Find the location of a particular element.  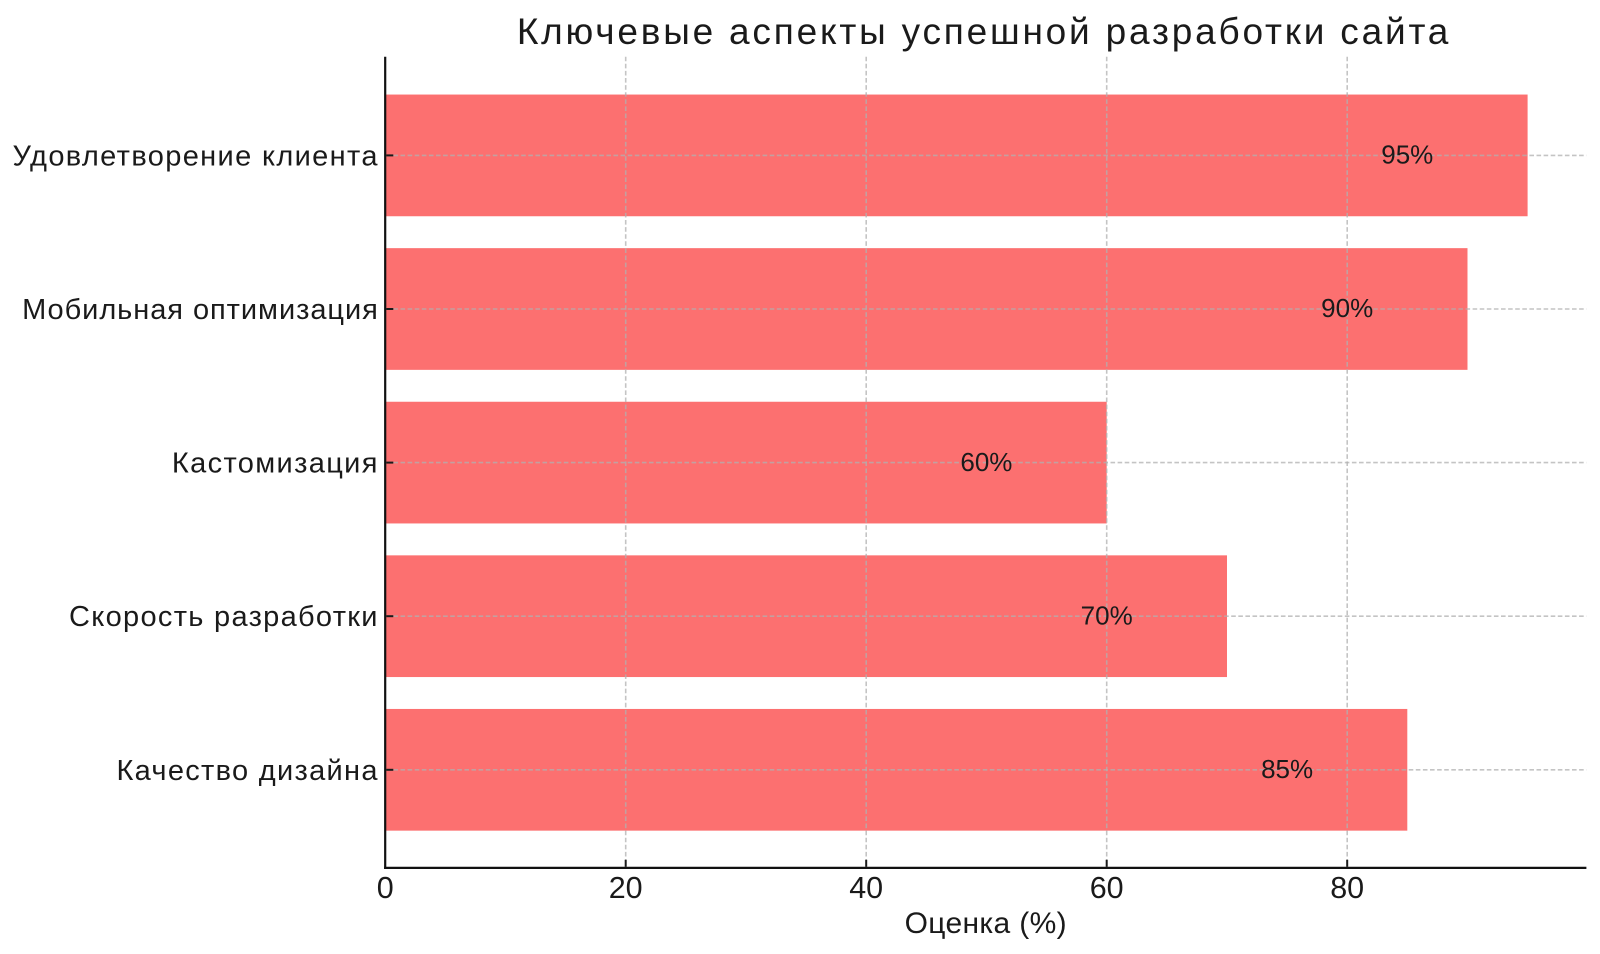

svg-text: 85% is located at coordinates (1287, 769).